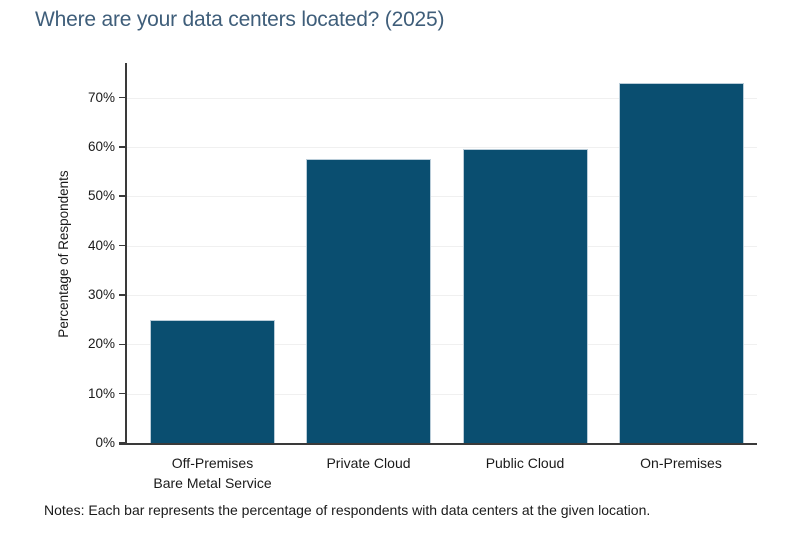 The width and height of the screenshot is (800, 545). Describe the element at coordinates (681, 262) in the screenshot. I see `bar-on-premises` at that location.